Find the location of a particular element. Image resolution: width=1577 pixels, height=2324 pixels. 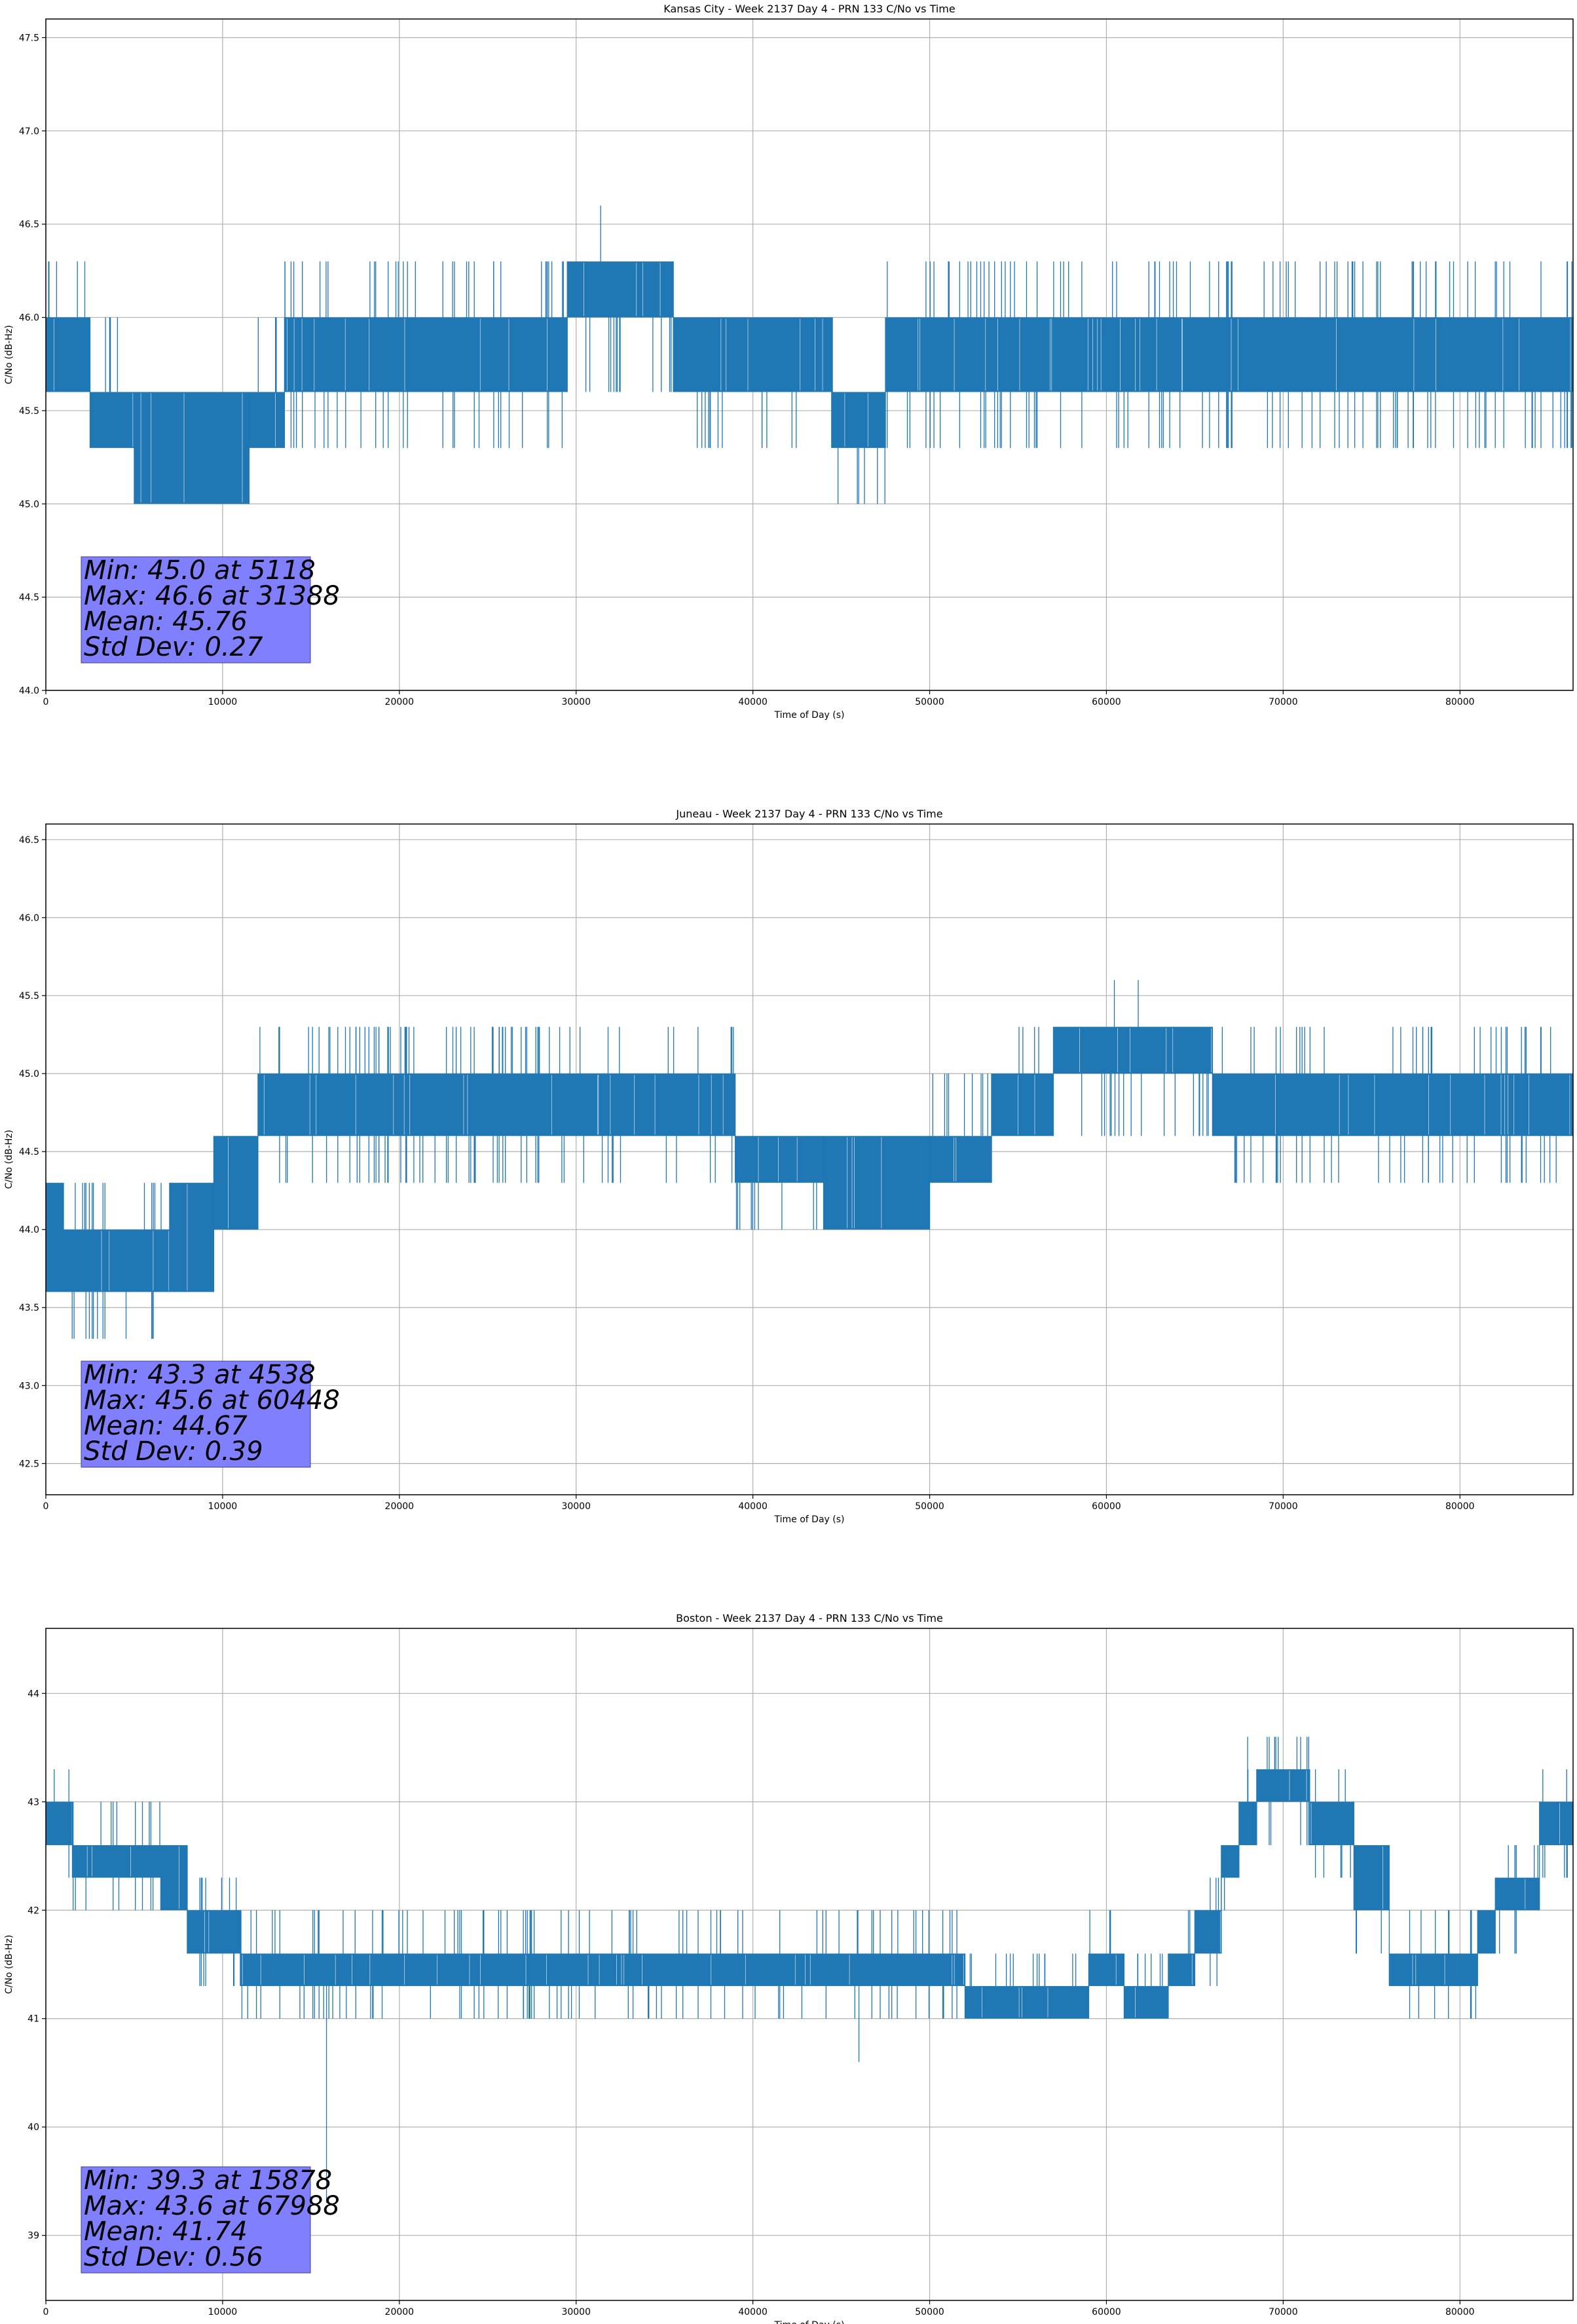

y-tick-label: 43.5 is located at coordinates (29, 1308).